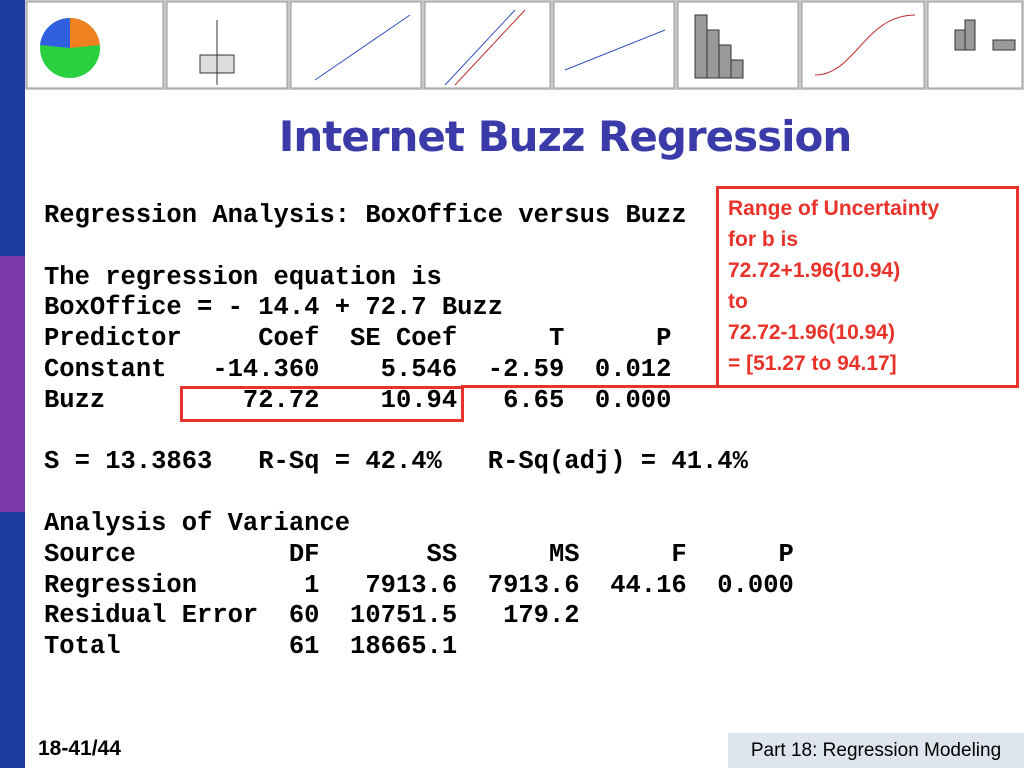 The width and height of the screenshot is (1024, 768). I want to click on output-line: Residual Error 60 10751.5 179.2, so click(312, 616).